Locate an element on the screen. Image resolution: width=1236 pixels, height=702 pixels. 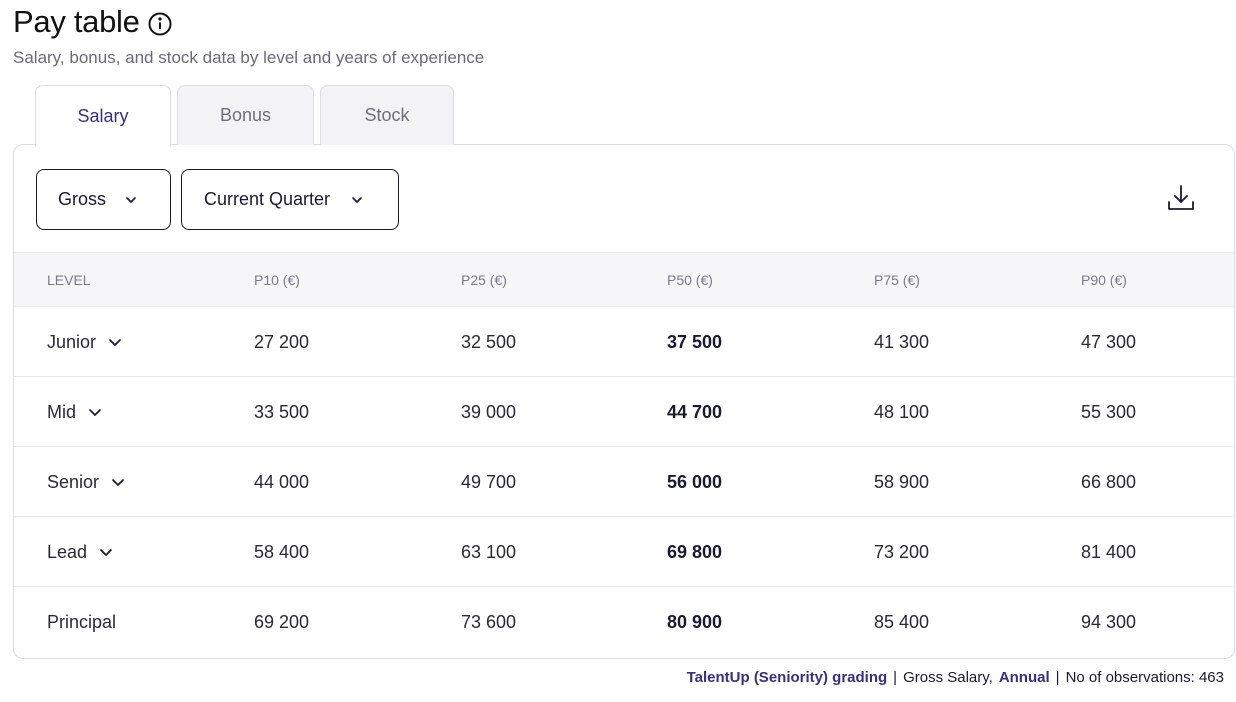
p50-cell: 69 800 is located at coordinates (695, 551).